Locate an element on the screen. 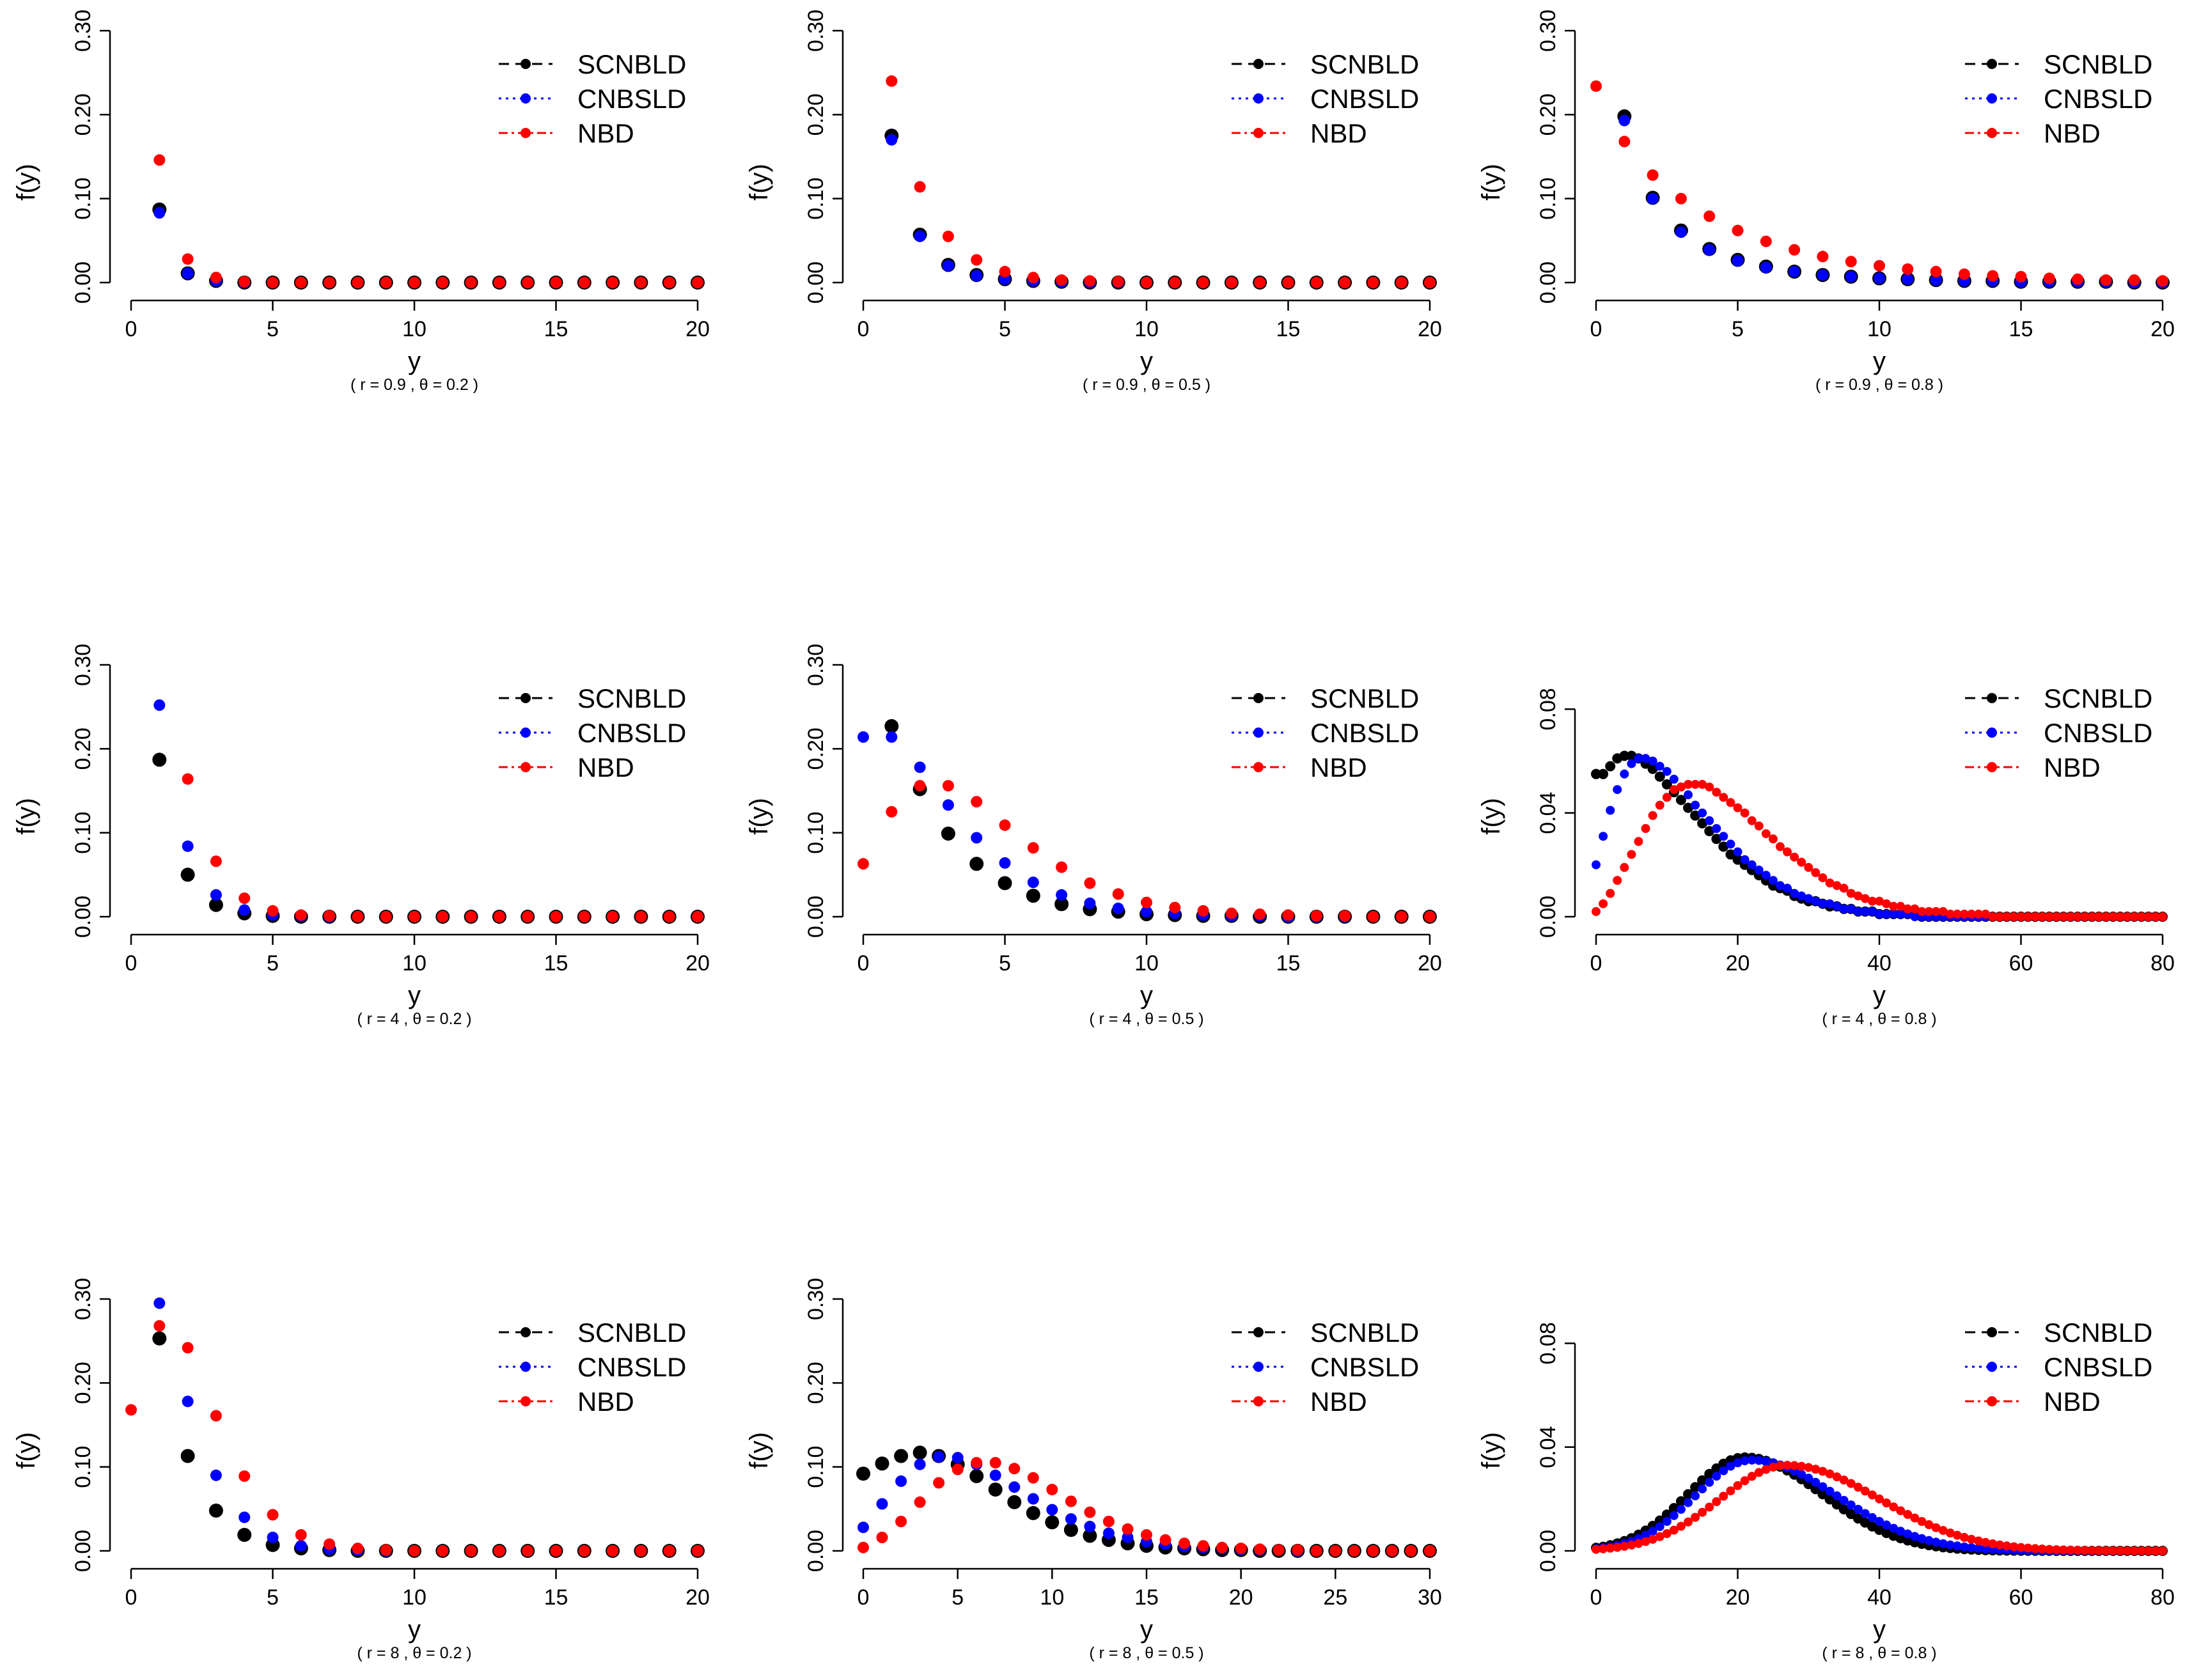 This screenshot has height=1680, width=2185. x-tick-label: 5 is located at coordinates (1005, 963).